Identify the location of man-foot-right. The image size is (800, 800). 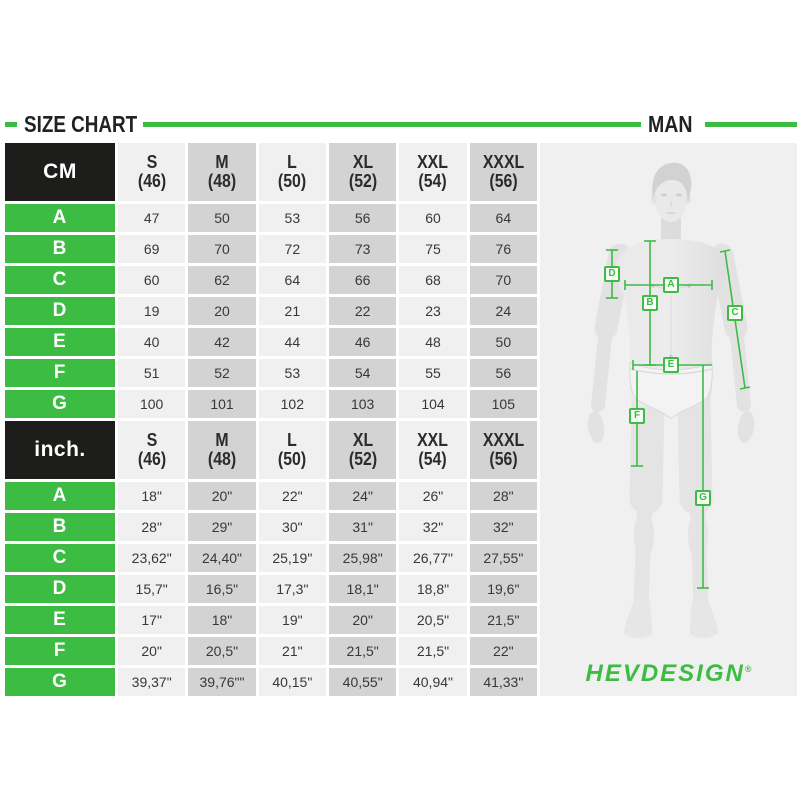
(704, 618).